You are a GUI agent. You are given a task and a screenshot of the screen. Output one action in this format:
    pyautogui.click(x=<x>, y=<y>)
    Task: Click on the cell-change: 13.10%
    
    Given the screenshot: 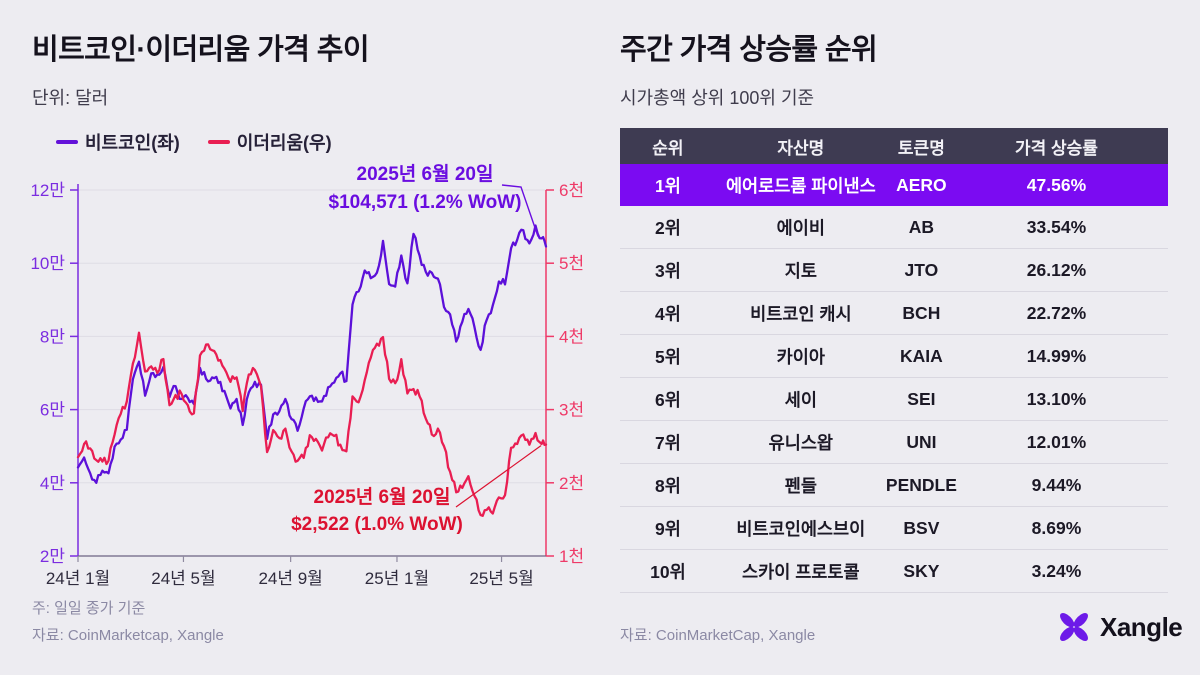 What is the action you would take?
    pyautogui.click(x=1056, y=398)
    